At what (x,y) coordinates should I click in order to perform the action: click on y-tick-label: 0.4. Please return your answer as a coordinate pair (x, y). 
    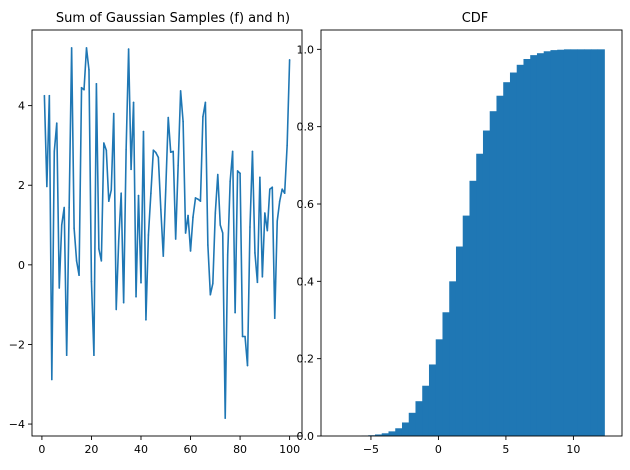
    Looking at the image, I should click on (306, 281).